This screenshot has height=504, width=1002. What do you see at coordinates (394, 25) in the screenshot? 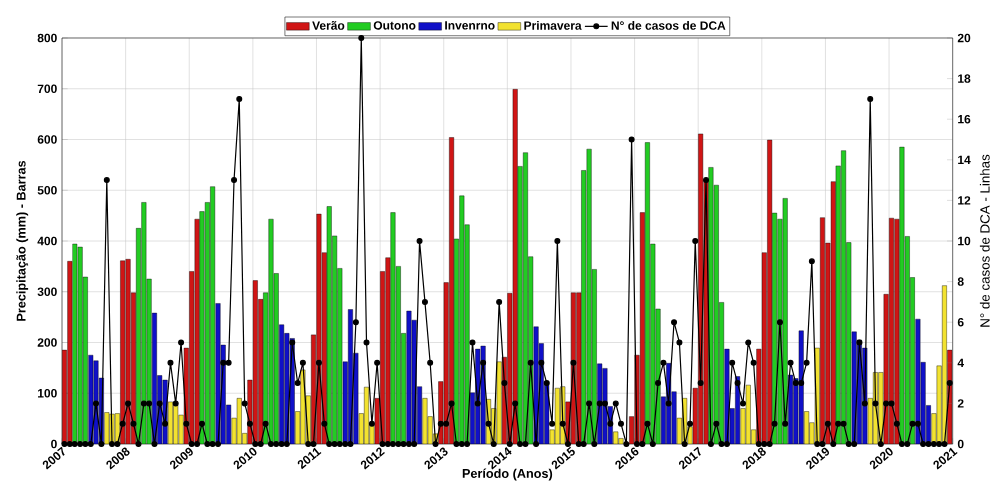
I see `legend-label: Outono` at bounding box center [394, 25].